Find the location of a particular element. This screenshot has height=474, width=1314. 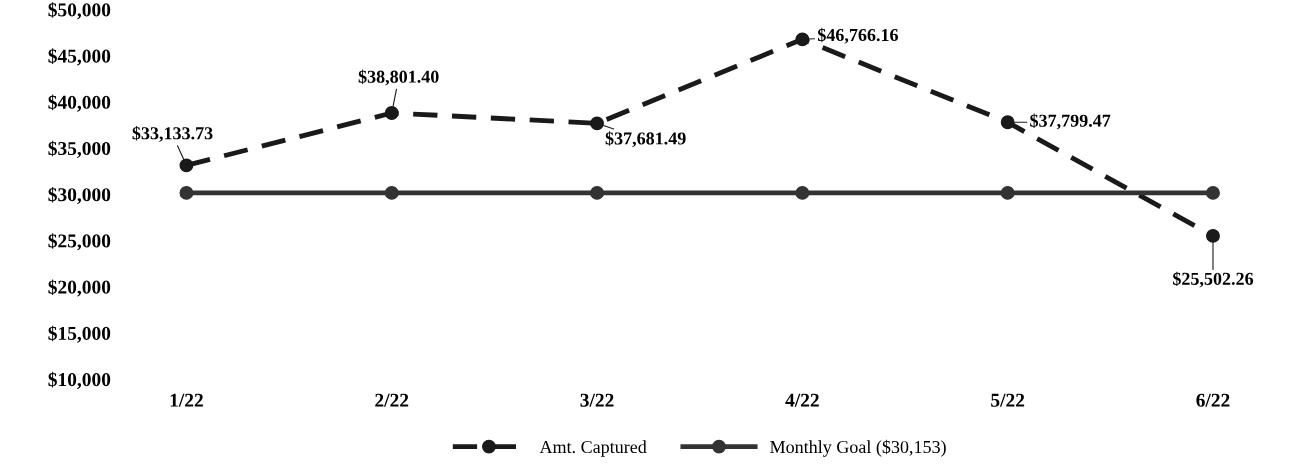

legend-label: Amt. Captured is located at coordinates (593, 448).